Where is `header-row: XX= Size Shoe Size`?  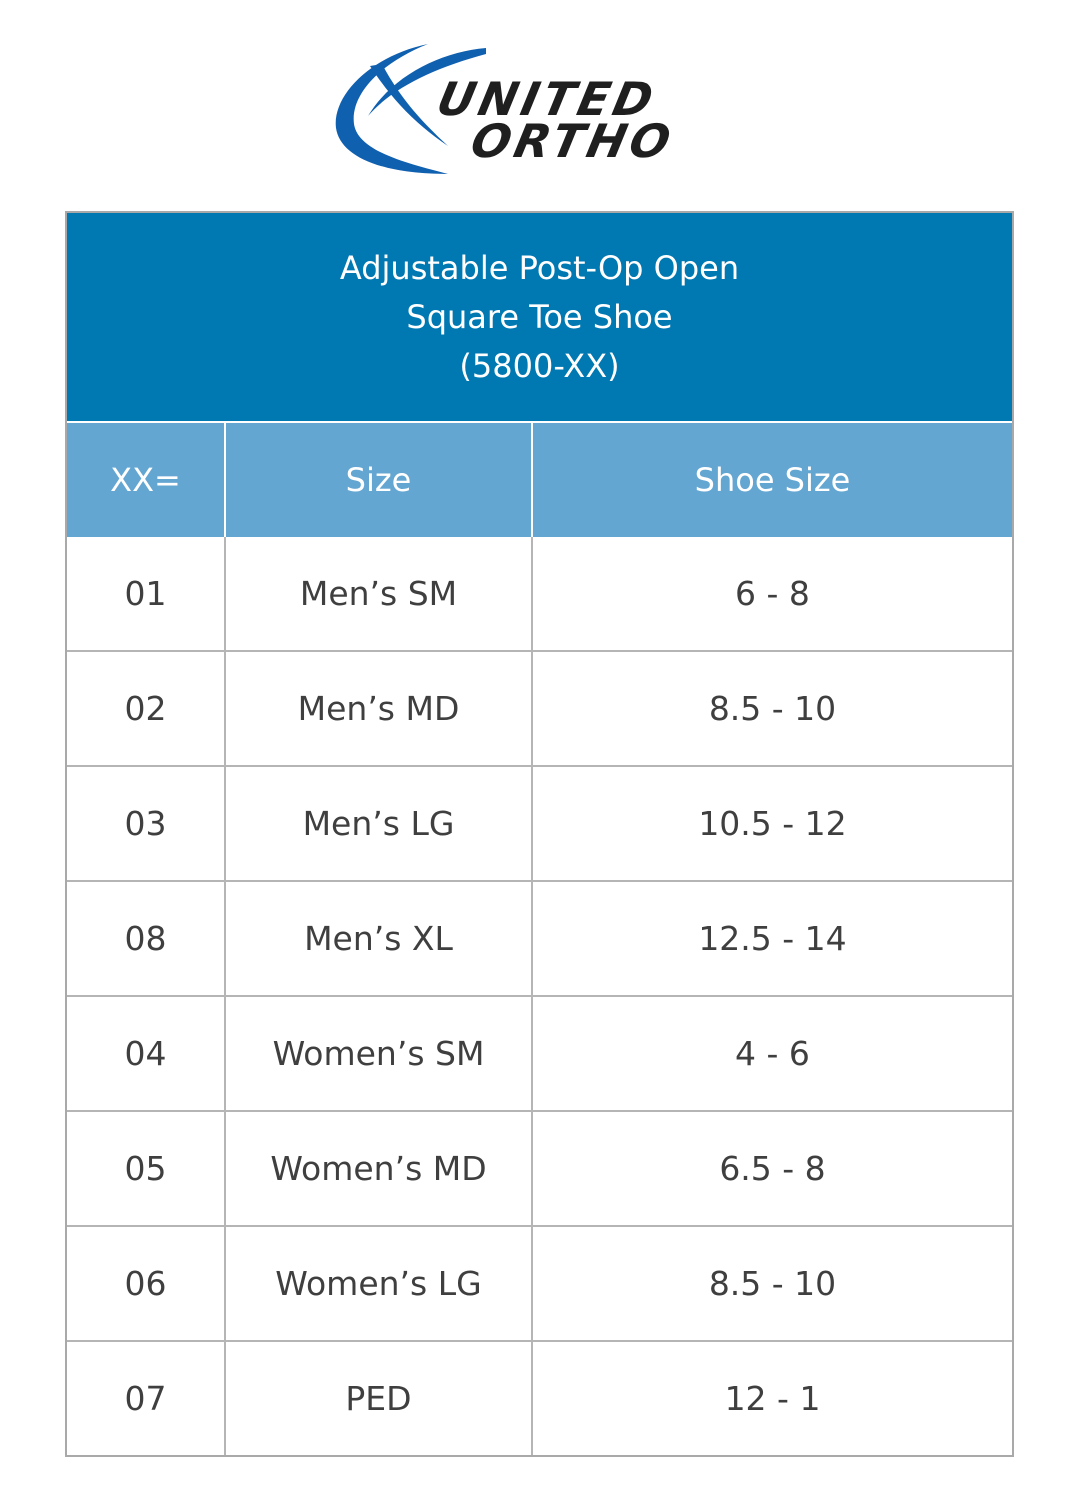
header-row: XX= Size Shoe Size is located at coordinates (539, 479).